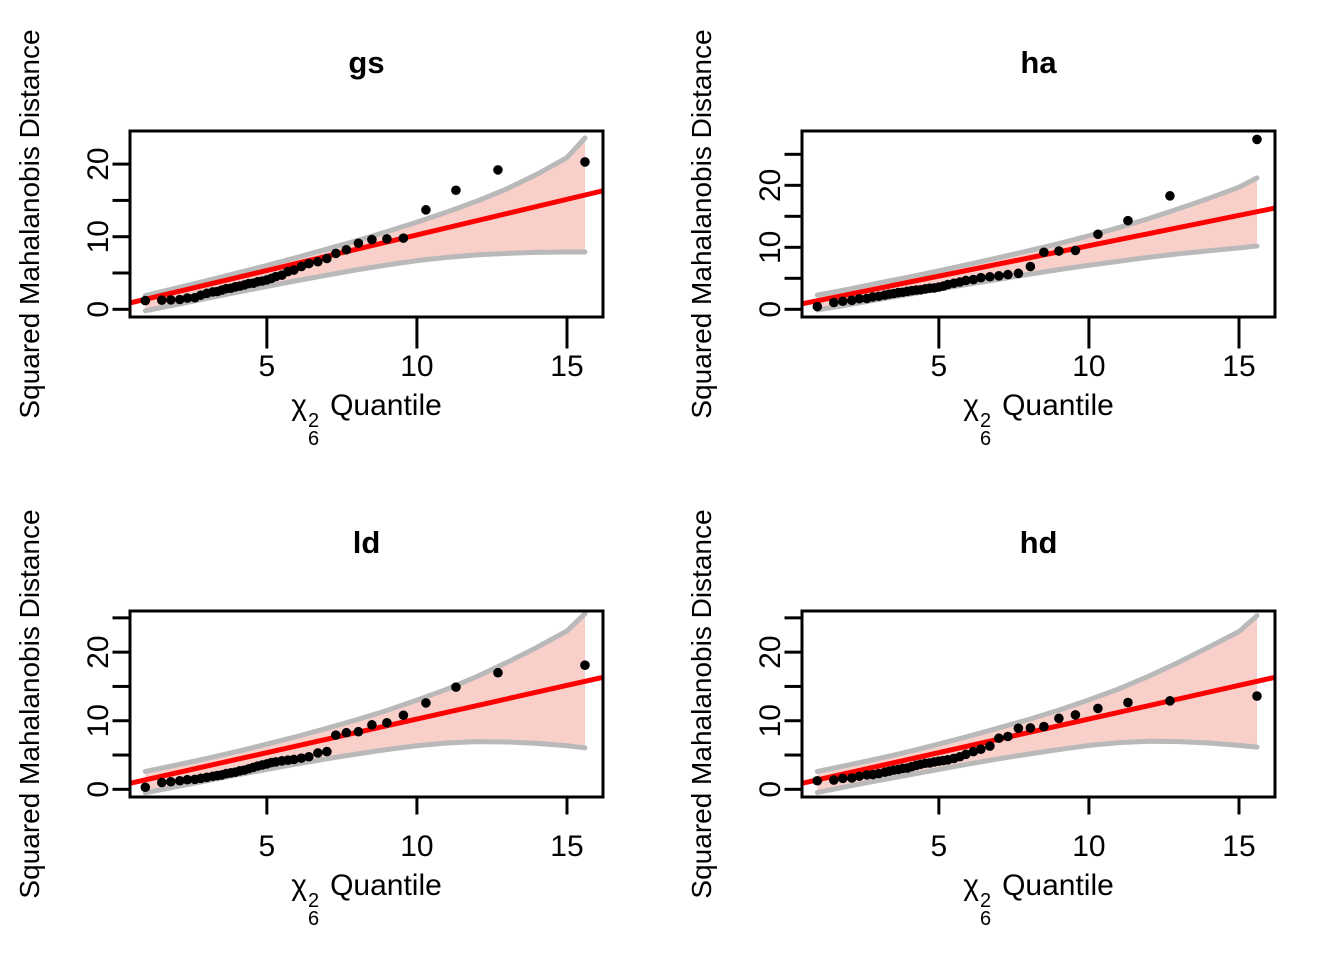 This screenshot has width=1344, height=960. What do you see at coordinates (1038, 730) in the screenshot?
I see `reference-line` at bounding box center [1038, 730].